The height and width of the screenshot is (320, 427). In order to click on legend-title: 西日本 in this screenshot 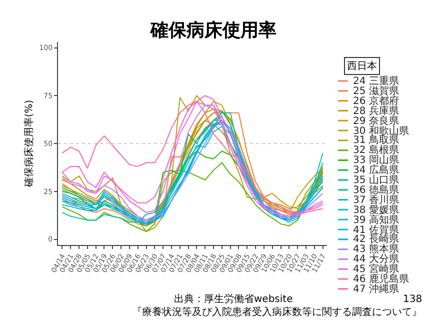, I will do `click(362, 66)`.